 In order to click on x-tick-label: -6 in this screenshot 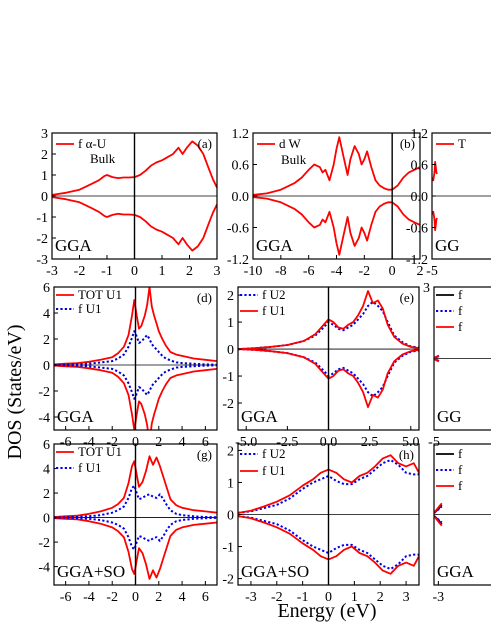, I will do `click(66, 442)`.